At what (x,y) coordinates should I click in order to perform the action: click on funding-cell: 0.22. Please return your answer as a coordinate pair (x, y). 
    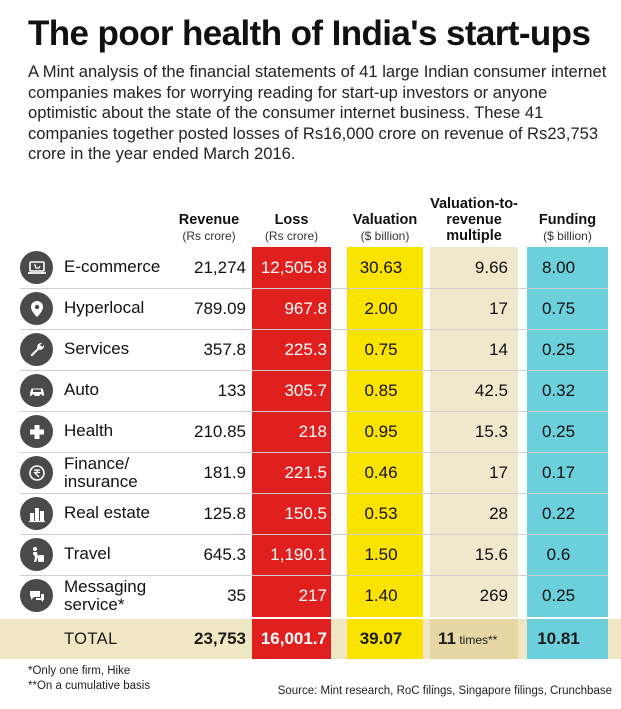
    Looking at the image, I should click on (558, 513).